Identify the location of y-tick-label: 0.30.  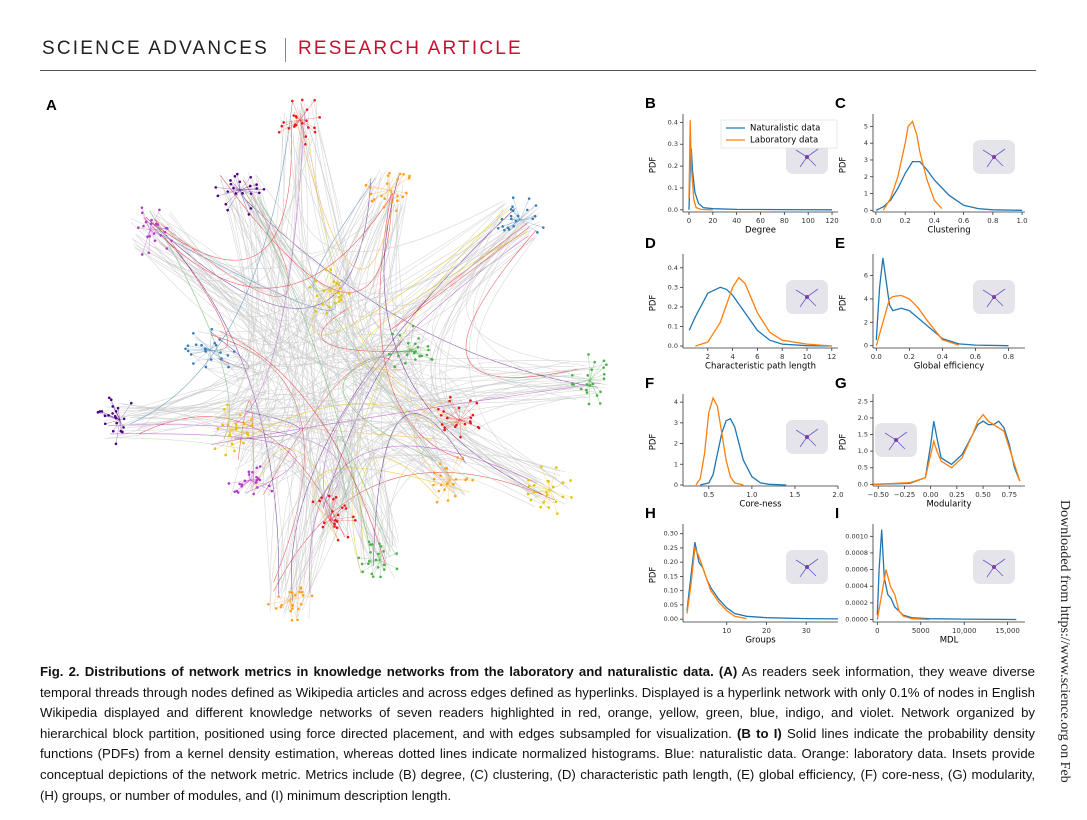
(671, 534).